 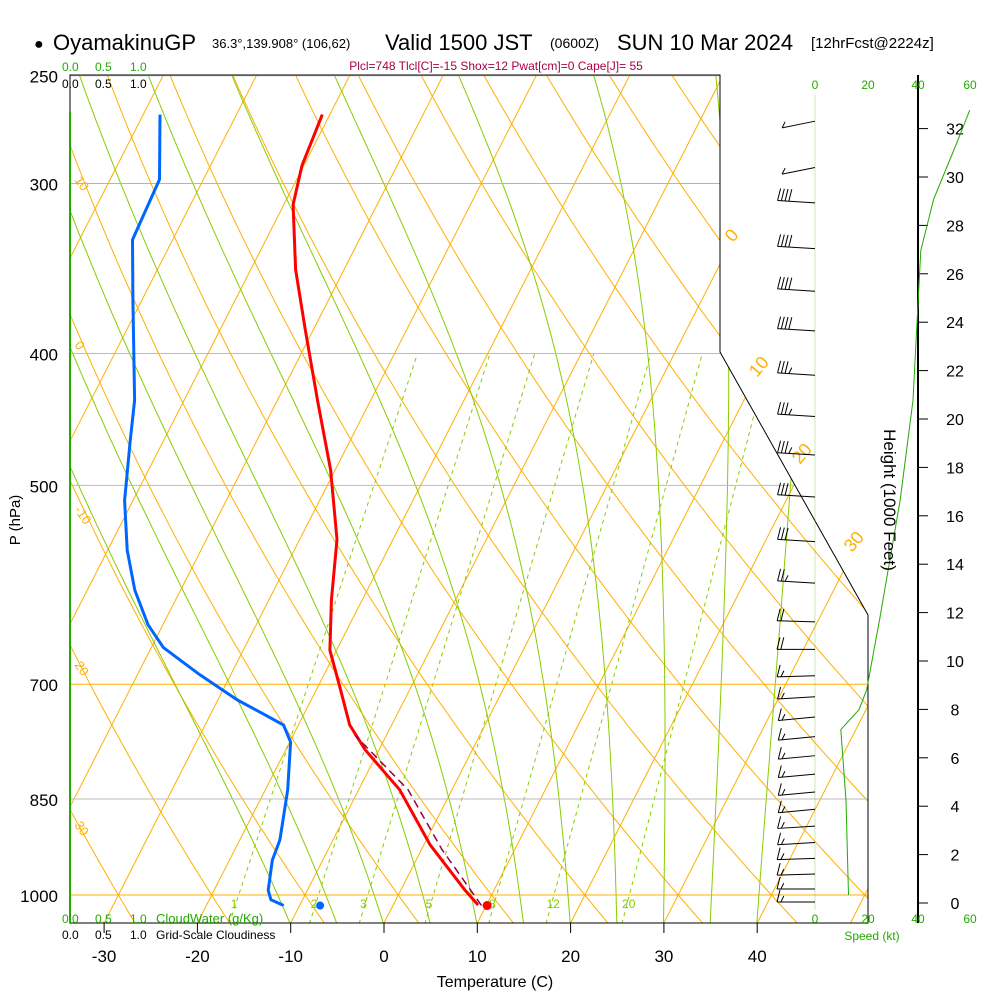 What do you see at coordinates (70, 67) in the screenshot?
I see `cloudwater-tick-top-0: 0.0` at bounding box center [70, 67].